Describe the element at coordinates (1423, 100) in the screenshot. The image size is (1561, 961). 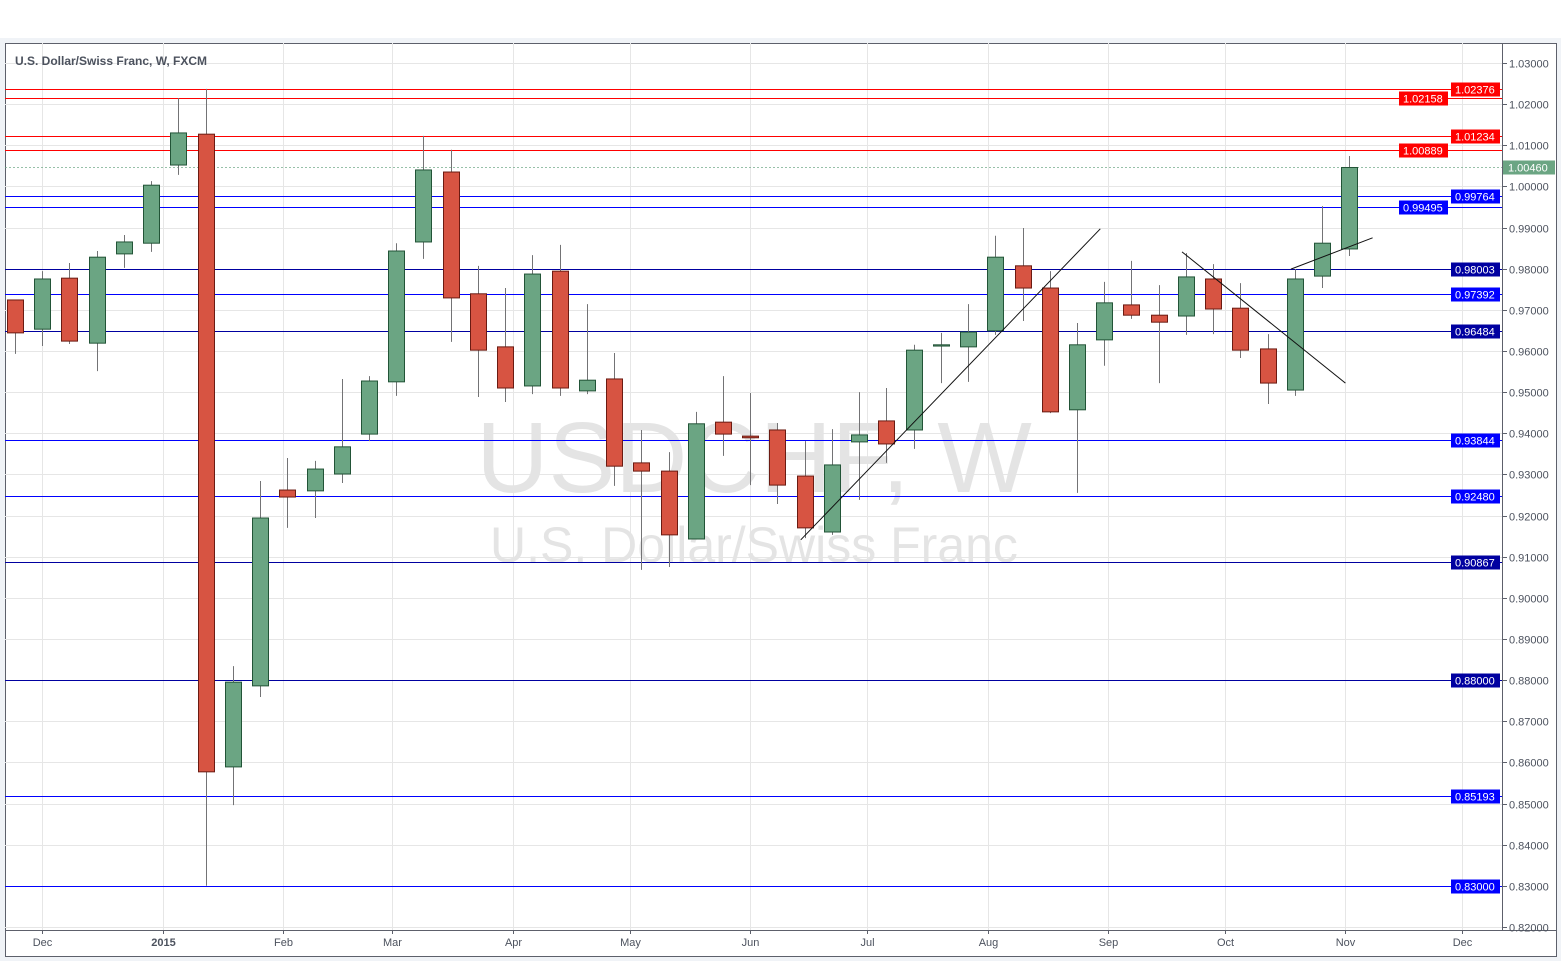
I see `level-label: 1.02158` at that location.